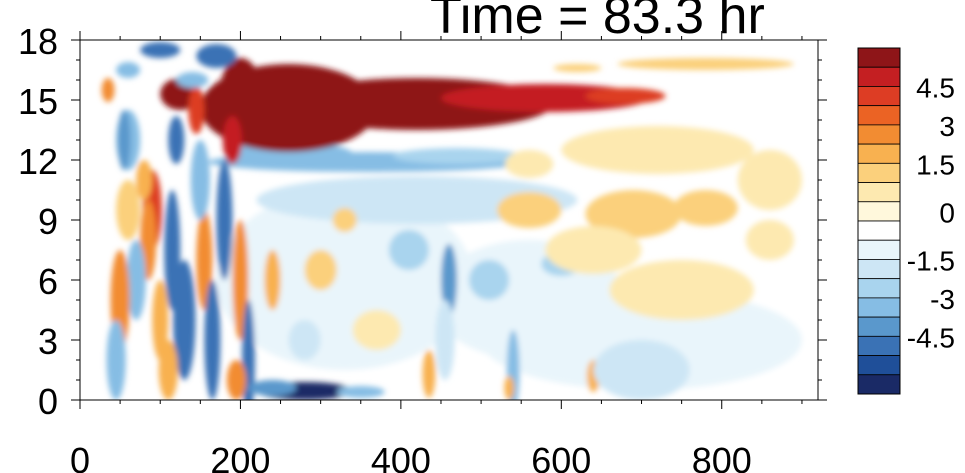 This screenshot has height=473, width=965. What do you see at coordinates (38, 41) in the screenshot?
I see `y-tick-label: 18` at bounding box center [38, 41].